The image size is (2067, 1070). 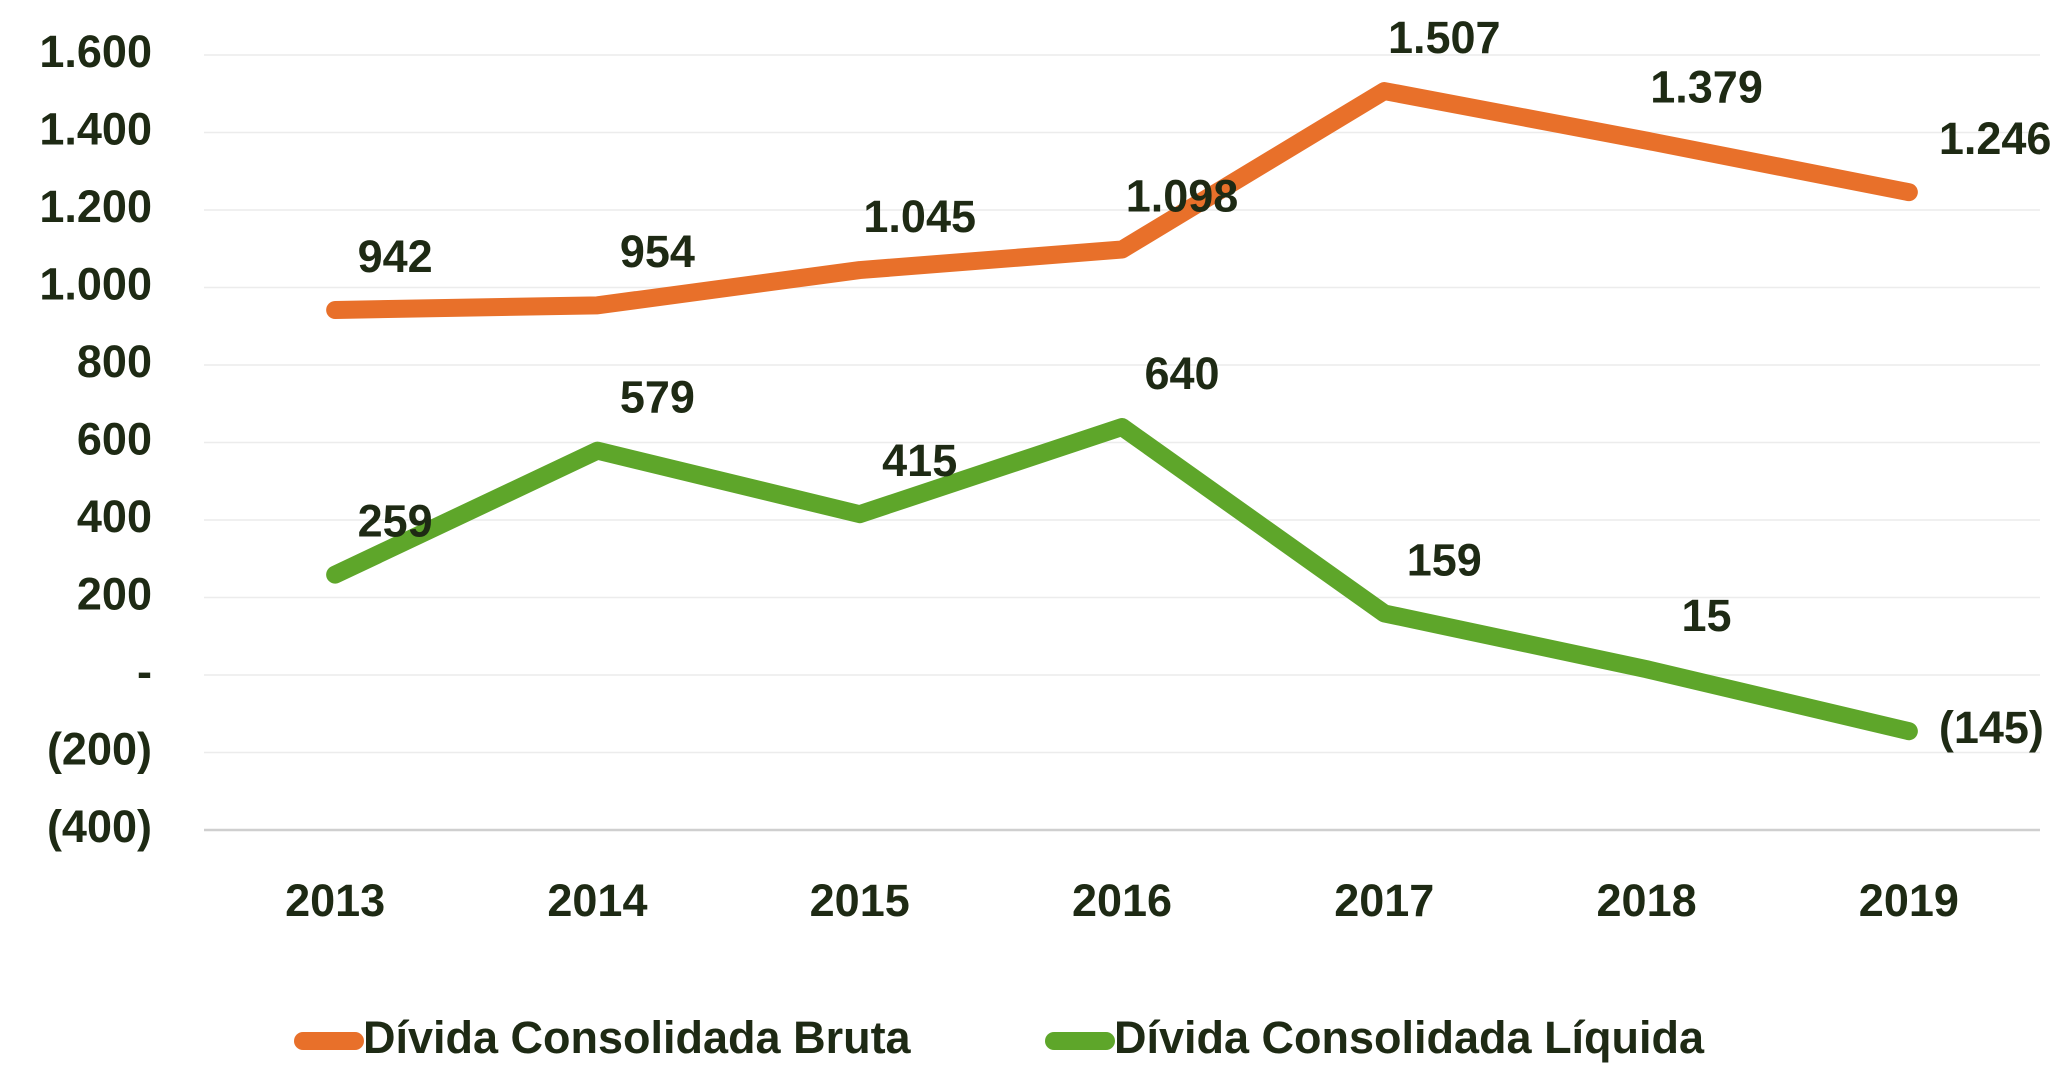 What do you see at coordinates (395, 521) in the screenshot?
I see `data-label: 259` at bounding box center [395, 521].